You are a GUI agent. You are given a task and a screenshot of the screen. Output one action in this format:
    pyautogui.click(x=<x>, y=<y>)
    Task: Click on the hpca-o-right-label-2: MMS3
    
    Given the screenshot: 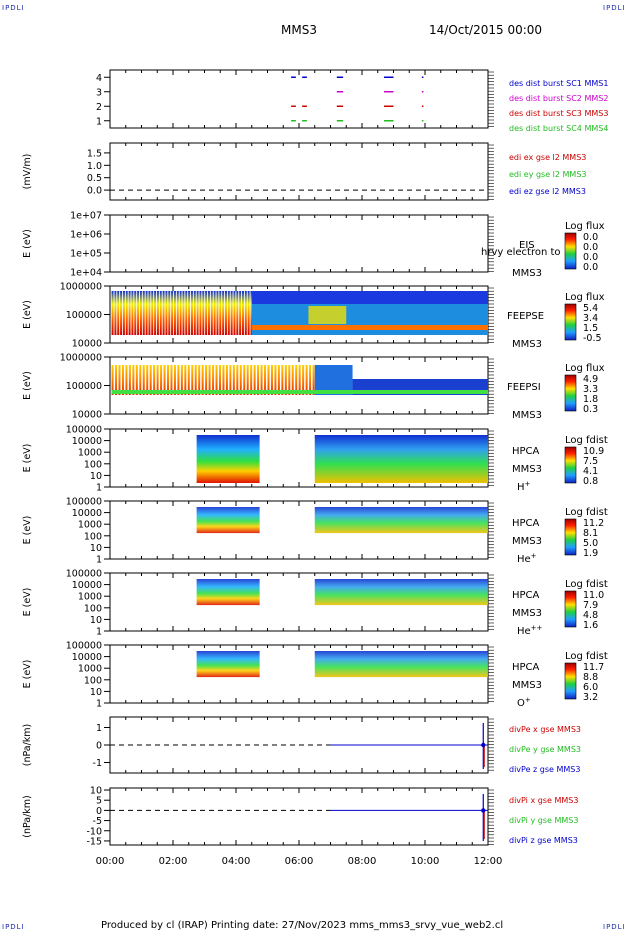 What is the action you would take?
    pyautogui.click(x=527, y=685)
    